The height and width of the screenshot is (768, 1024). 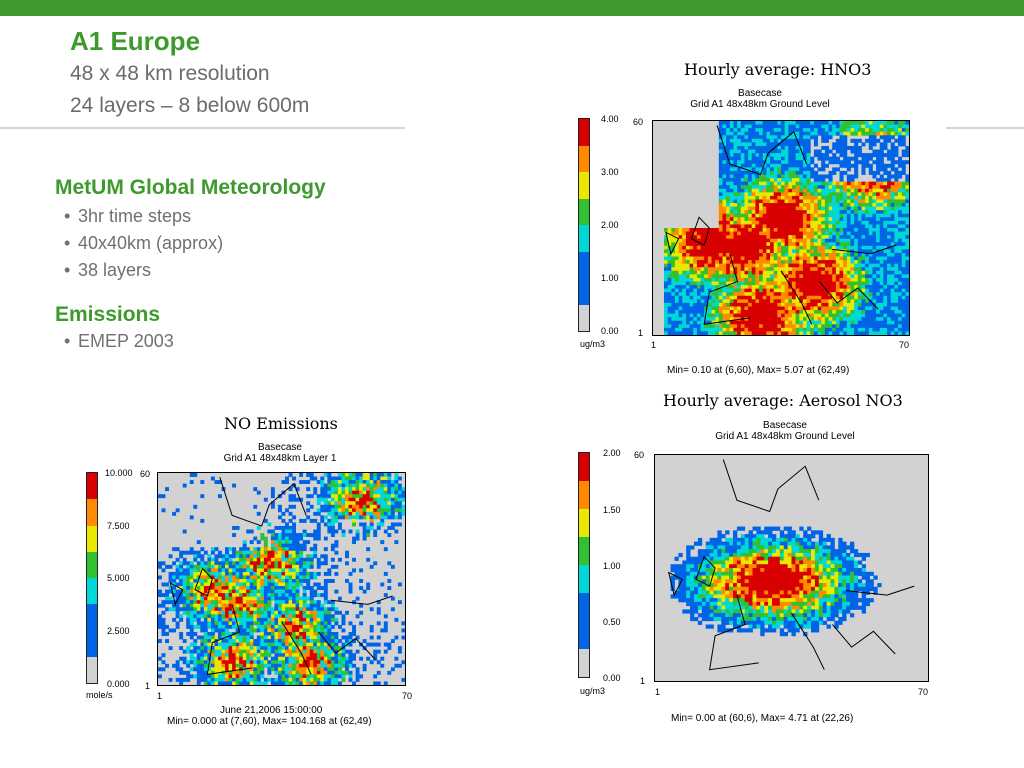 I want to click on subtitle-layers: 24 layers – 8 below 600m, so click(x=190, y=105).